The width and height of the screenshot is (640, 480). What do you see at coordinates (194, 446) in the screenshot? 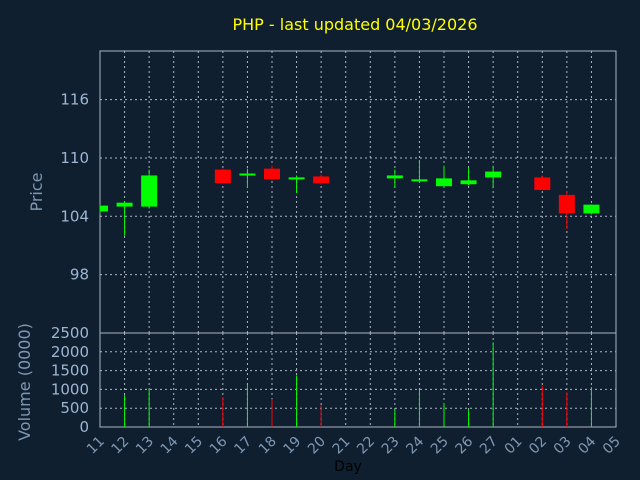
I see `x-tick-label: 15` at bounding box center [194, 446].